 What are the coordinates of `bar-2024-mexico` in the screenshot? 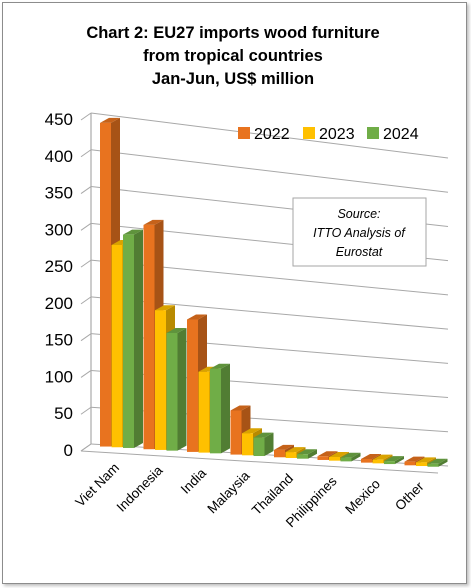 It's located at (394, 460).